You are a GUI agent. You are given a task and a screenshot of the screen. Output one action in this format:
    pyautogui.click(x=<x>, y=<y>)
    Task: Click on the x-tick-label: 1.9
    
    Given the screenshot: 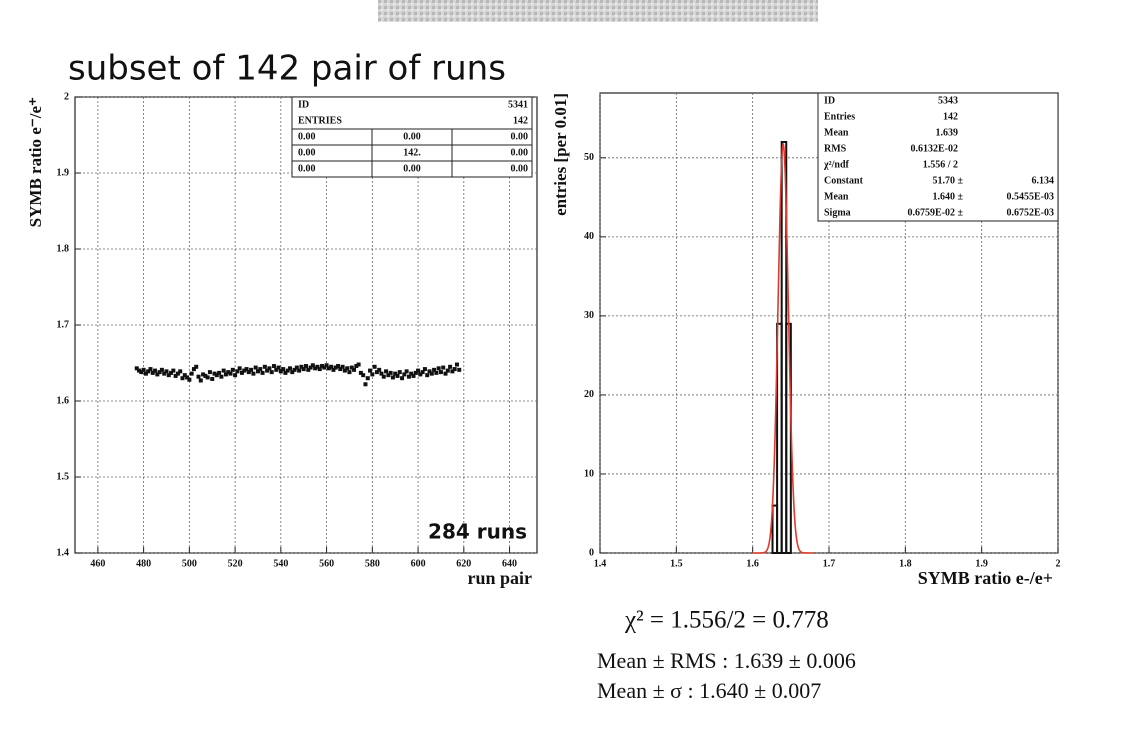 What is the action you would take?
    pyautogui.click(x=981, y=563)
    